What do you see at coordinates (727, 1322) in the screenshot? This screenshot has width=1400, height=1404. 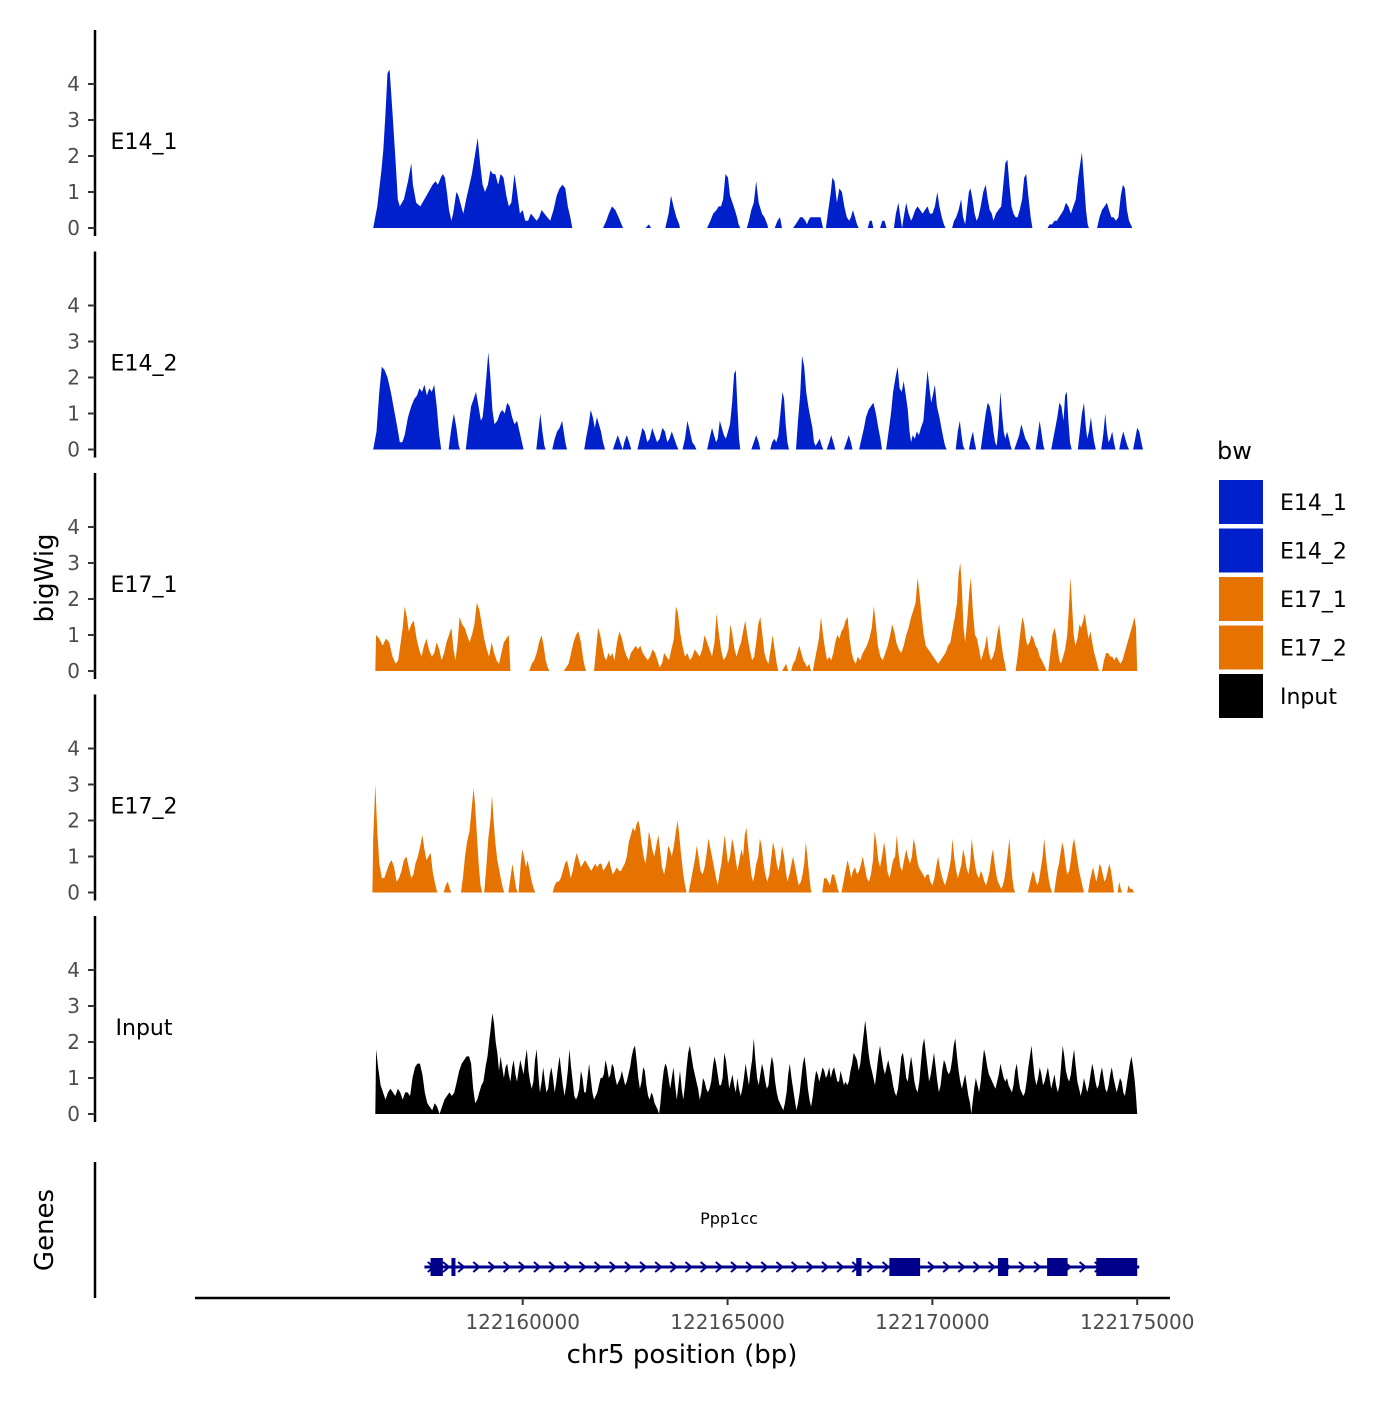 I see `x-tick-label: 122165000` at bounding box center [727, 1322].